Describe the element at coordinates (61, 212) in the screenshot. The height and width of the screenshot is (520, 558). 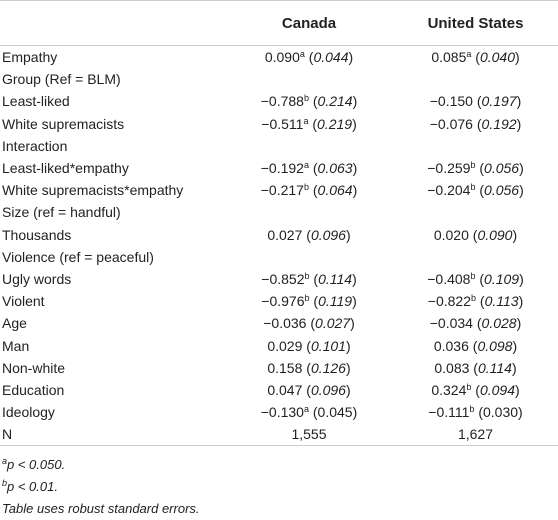
I see `row-label: Size (ref = handful)` at that location.